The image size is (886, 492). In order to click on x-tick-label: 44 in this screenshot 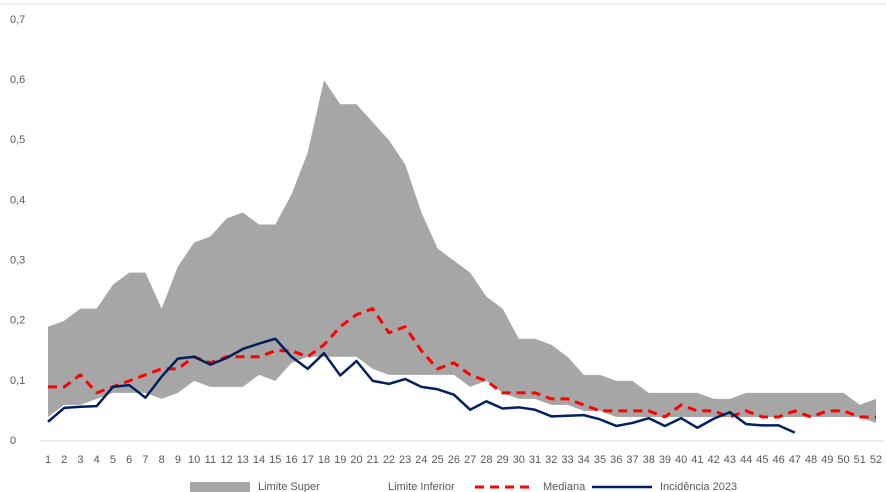, I will do `click(746, 460)`.